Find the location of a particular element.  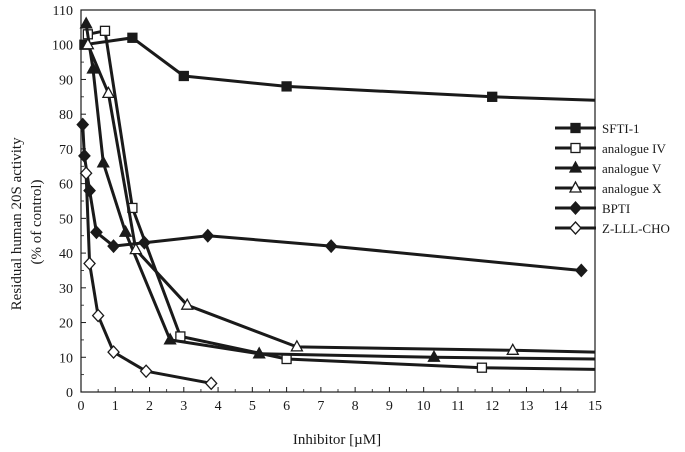

legend-entry: analogue X is located at coordinates (608, 188).